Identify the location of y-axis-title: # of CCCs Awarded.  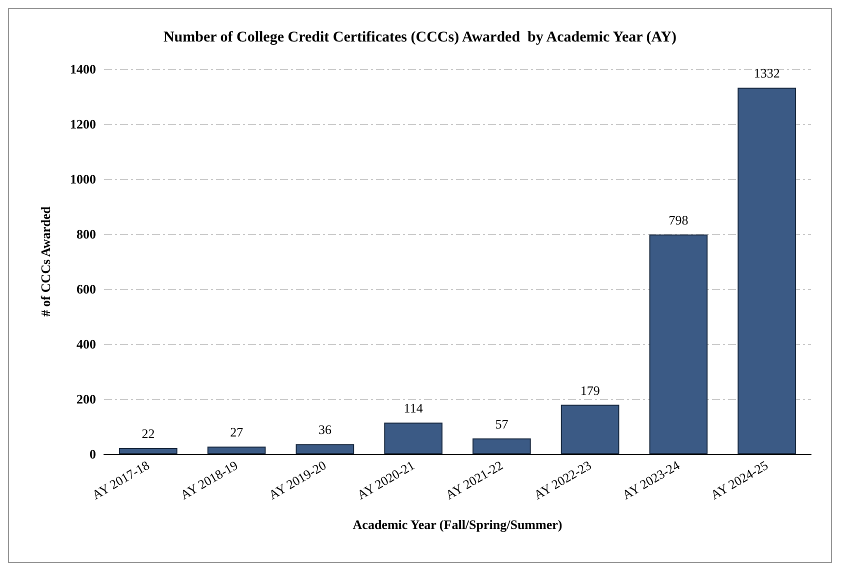
(45, 261).